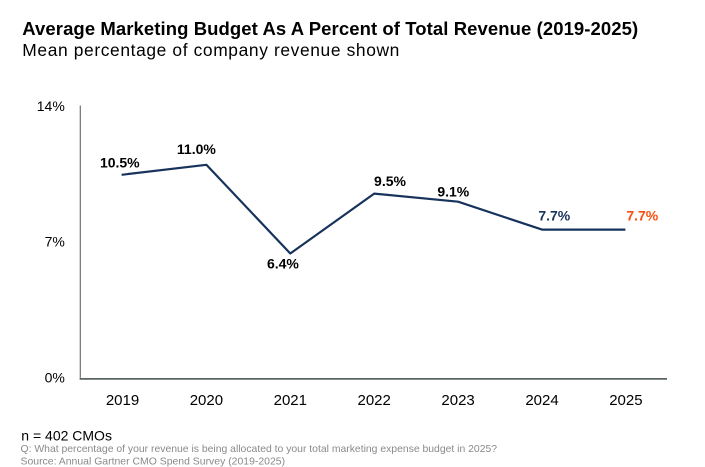 The height and width of the screenshot is (467, 705). Describe the element at coordinates (374, 400) in the screenshot. I see `svg-text: 2022` at that location.